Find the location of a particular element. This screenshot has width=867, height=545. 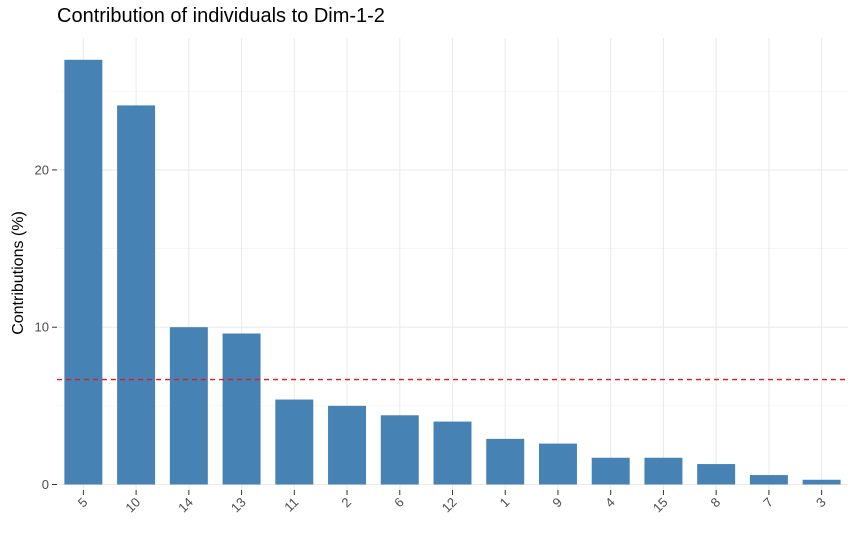

x-tick-label: 1 is located at coordinates (505, 503).